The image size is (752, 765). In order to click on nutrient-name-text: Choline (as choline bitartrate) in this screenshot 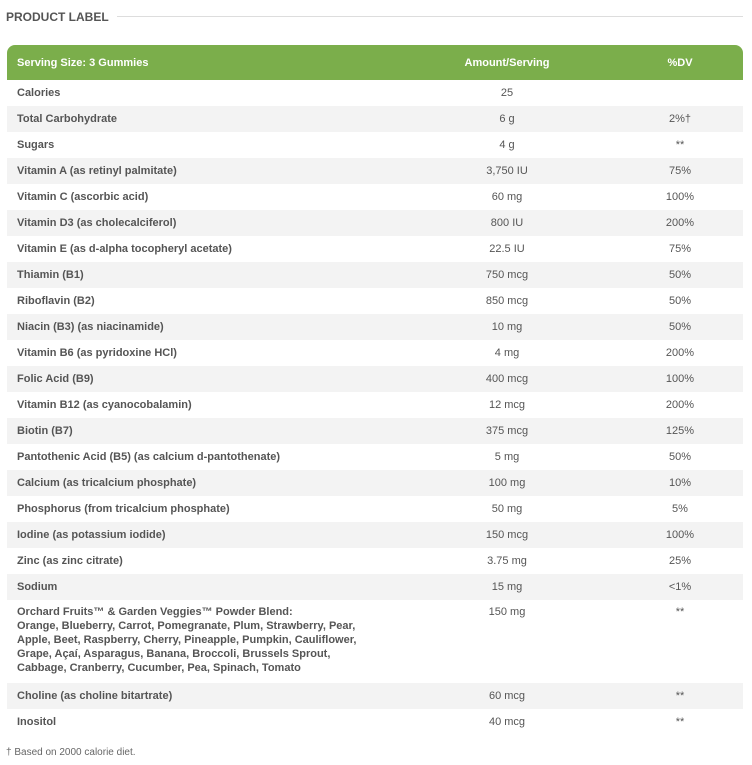, I will do `click(95, 696)`.